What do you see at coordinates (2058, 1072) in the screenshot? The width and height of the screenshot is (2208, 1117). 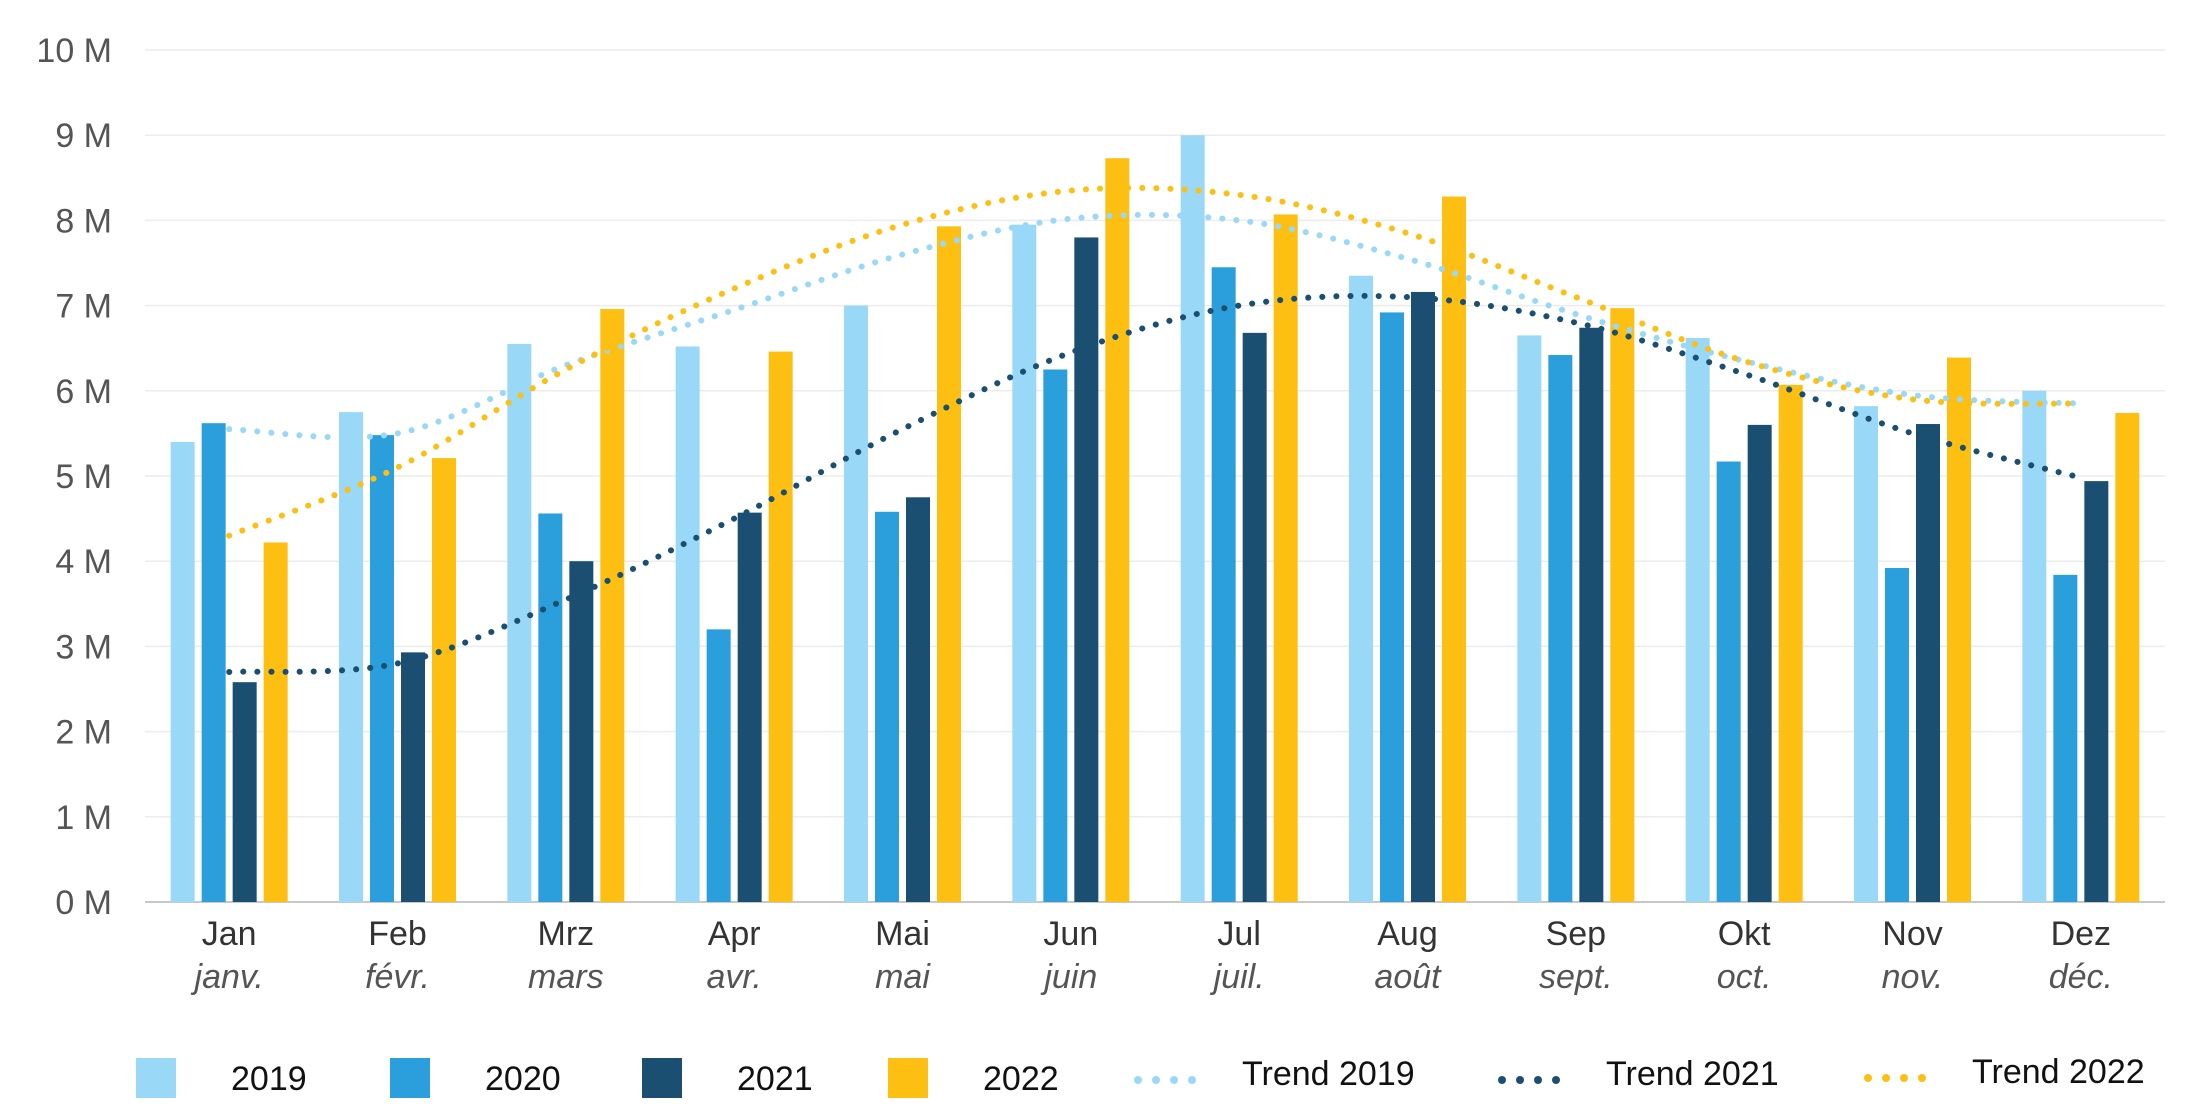 I see `legend-label-trend: Trend 2022` at bounding box center [2058, 1072].